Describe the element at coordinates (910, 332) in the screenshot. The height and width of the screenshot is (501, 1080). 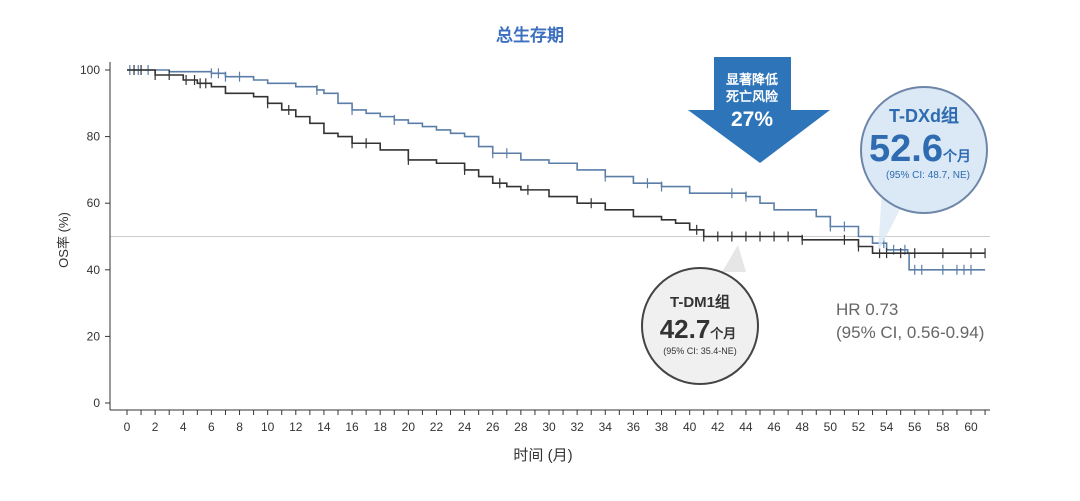
I see `hr-line2: (95% CI, 0.56-0.94)` at that location.